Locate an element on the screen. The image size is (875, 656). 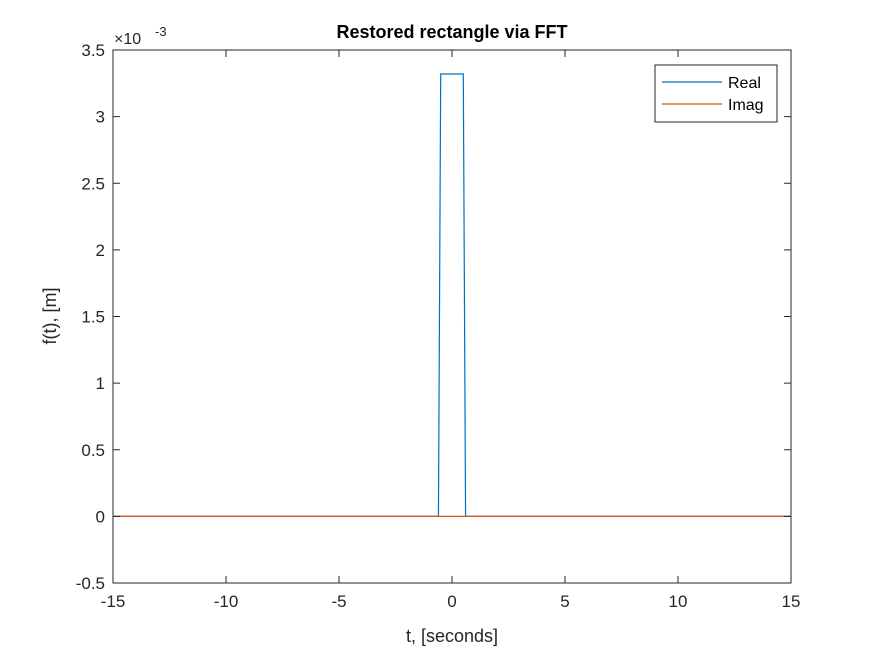
y-axis-label: f(t), [m] is located at coordinates (50, 316).